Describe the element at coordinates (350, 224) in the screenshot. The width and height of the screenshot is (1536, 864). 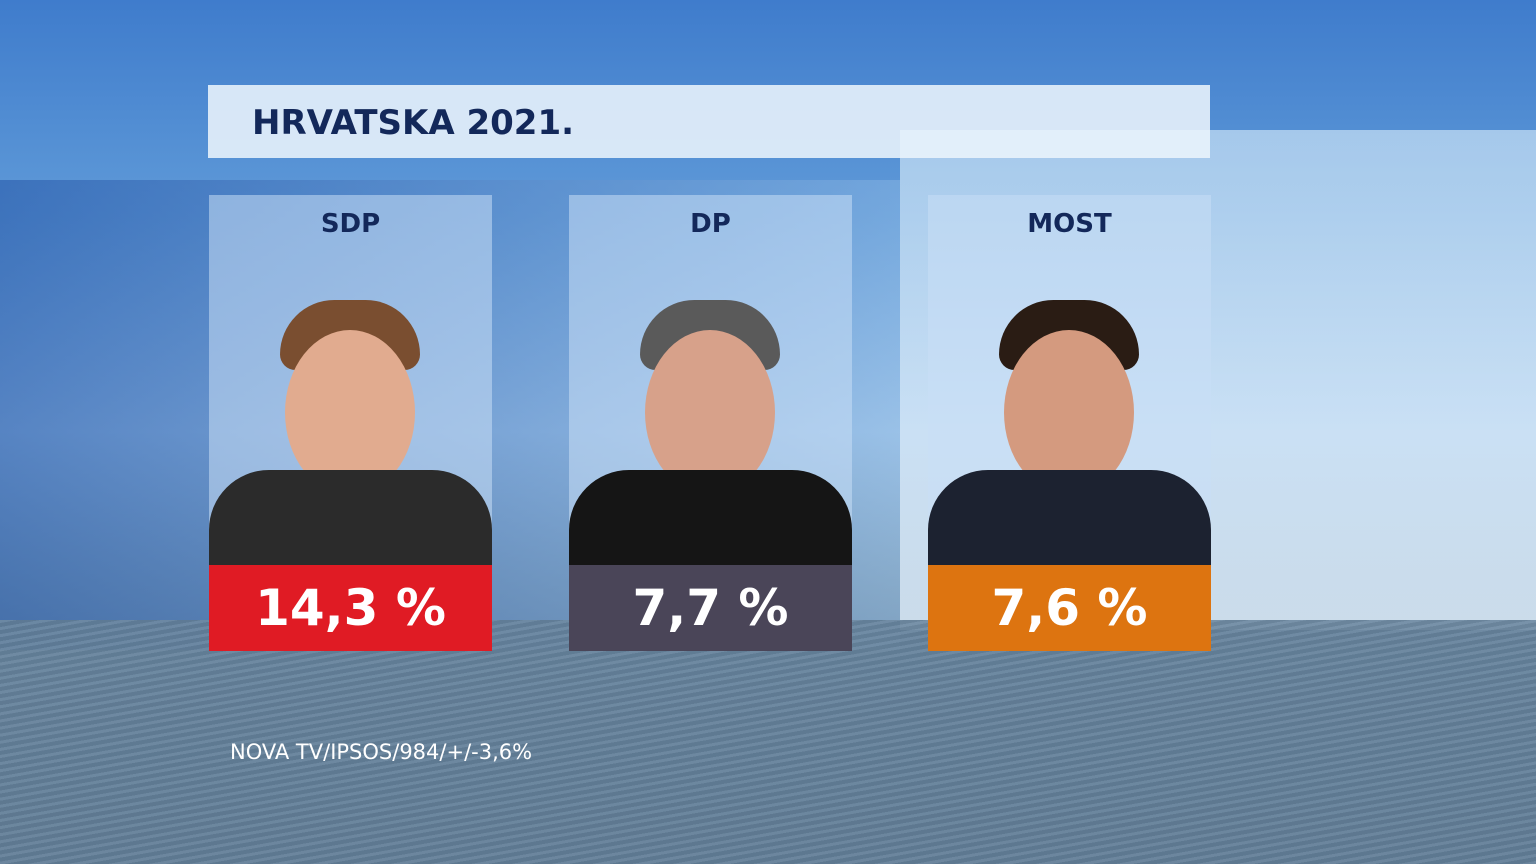
I see `party-name: SDP` at that location.